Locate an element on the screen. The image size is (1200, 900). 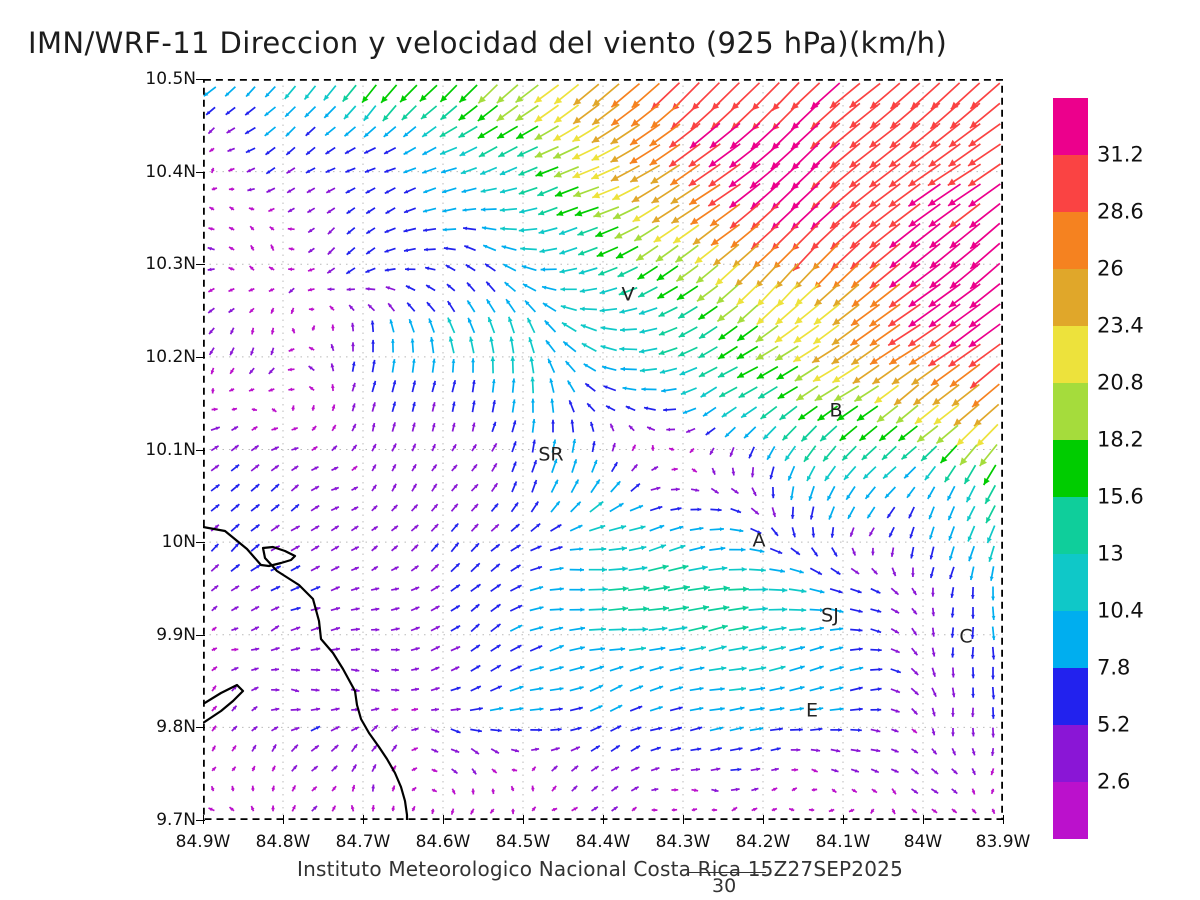
x-axis-tick-label: 84.2W is located at coordinates (763, 842).